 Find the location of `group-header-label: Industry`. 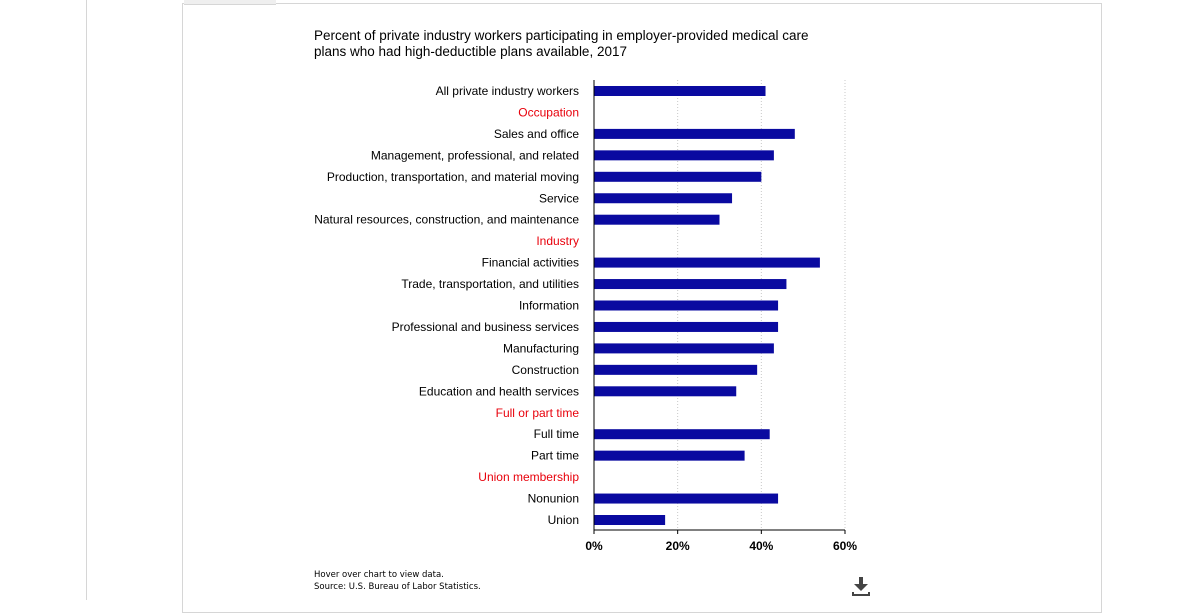

group-header-label: Industry is located at coordinates (557, 241).